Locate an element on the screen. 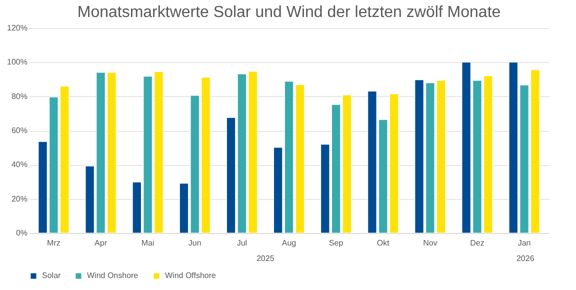 This screenshot has height=290, width=576. x-tick-label: Sep is located at coordinates (336, 243).